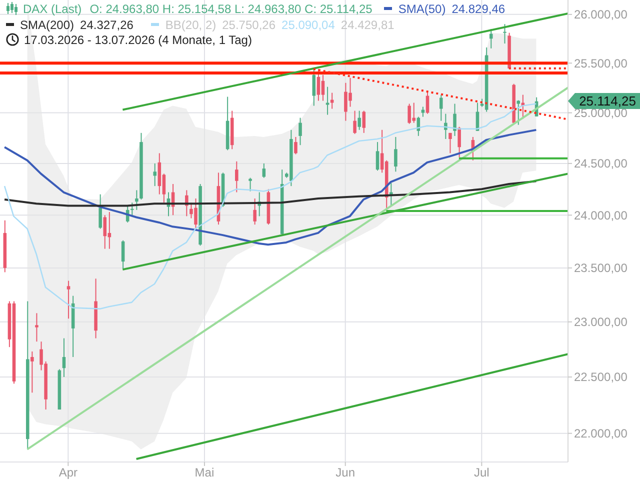 The height and width of the screenshot is (480, 640). What do you see at coordinates (190, 25) in the screenshot?
I see `legend-label: BB(20, 2)` at bounding box center [190, 25].